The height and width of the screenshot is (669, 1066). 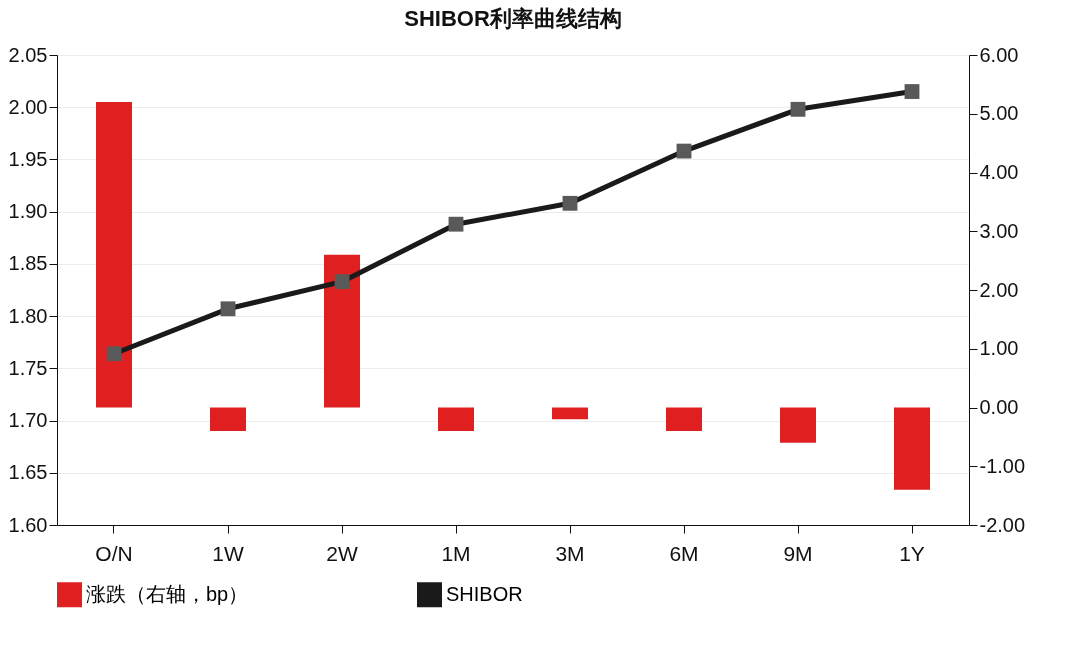 I want to click on y-tick-label: 2.05, so click(x=28, y=54).